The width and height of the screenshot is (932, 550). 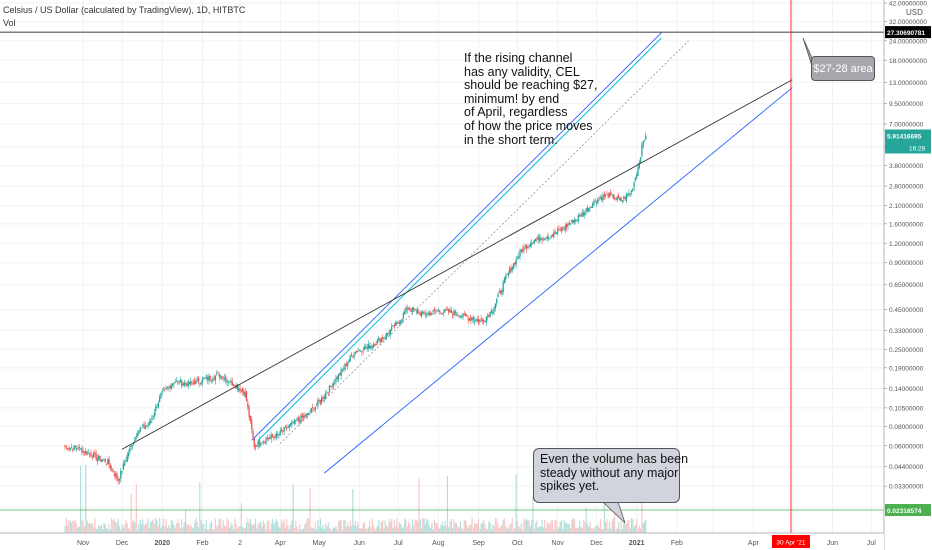 What do you see at coordinates (162, 543) in the screenshot?
I see `time-tick-label: 2020` at bounding box center [162, 543].